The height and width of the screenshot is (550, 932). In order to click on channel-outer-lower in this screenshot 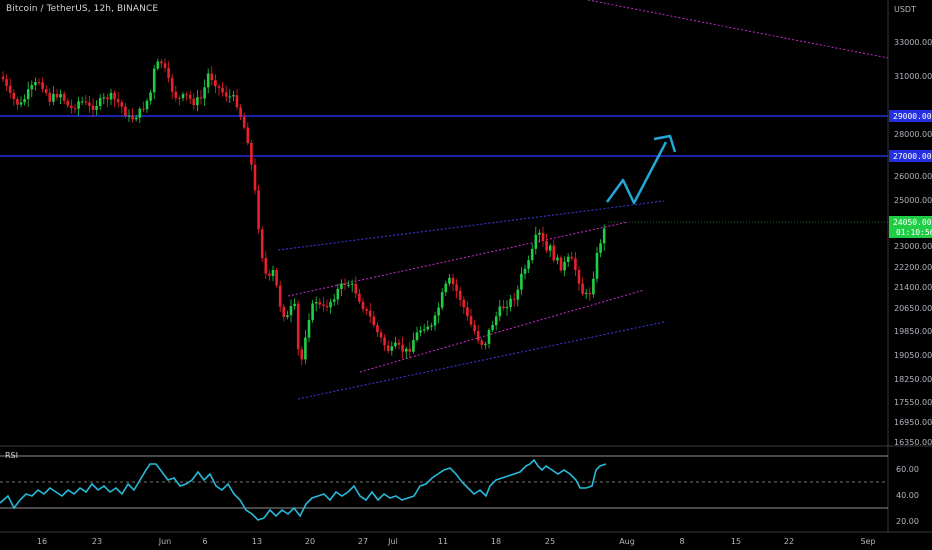, I will do `click(481, 360)`.